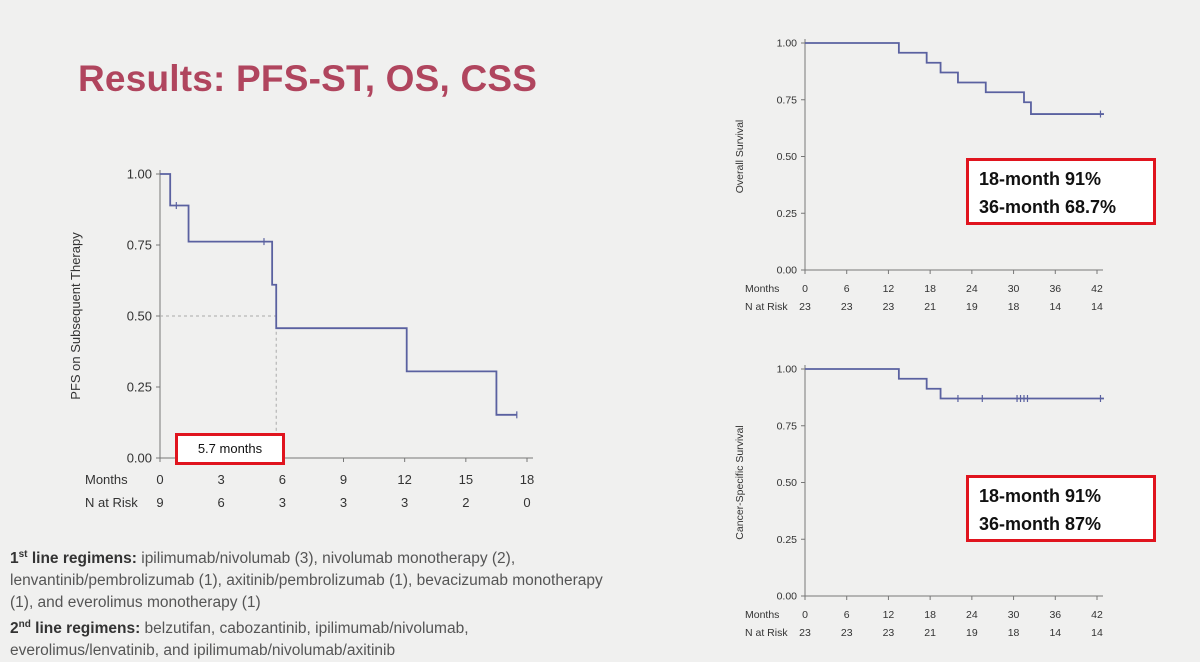 Image resolution: width=1200 pixels, height=662 pixels. Describe the element at coordinates (526, 502) in the screenshot. I see `pfs-n-at-risk: 0` at that location.